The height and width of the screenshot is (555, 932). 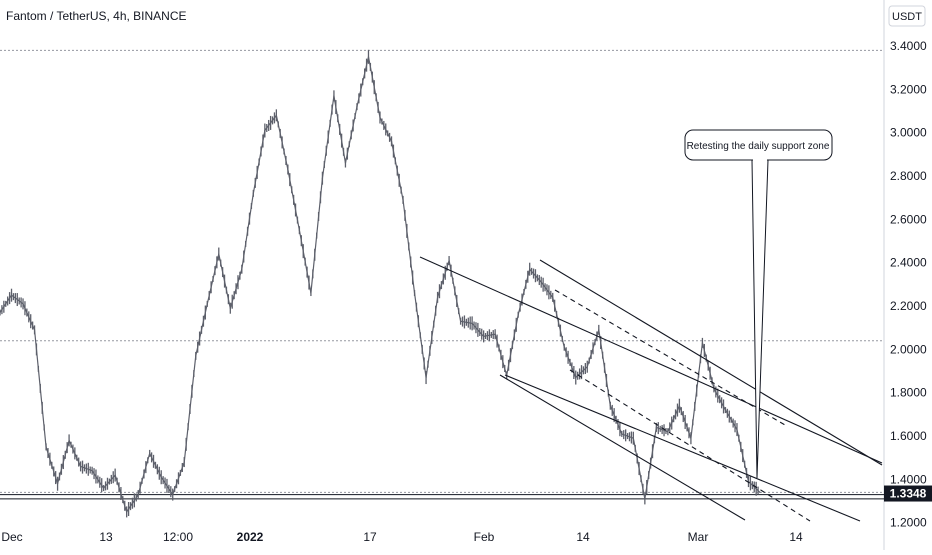 What do you see at coordinates (250, 537) in the screenshot?
I see `time-tick-label: 2022` at bounding box center [250, 537].